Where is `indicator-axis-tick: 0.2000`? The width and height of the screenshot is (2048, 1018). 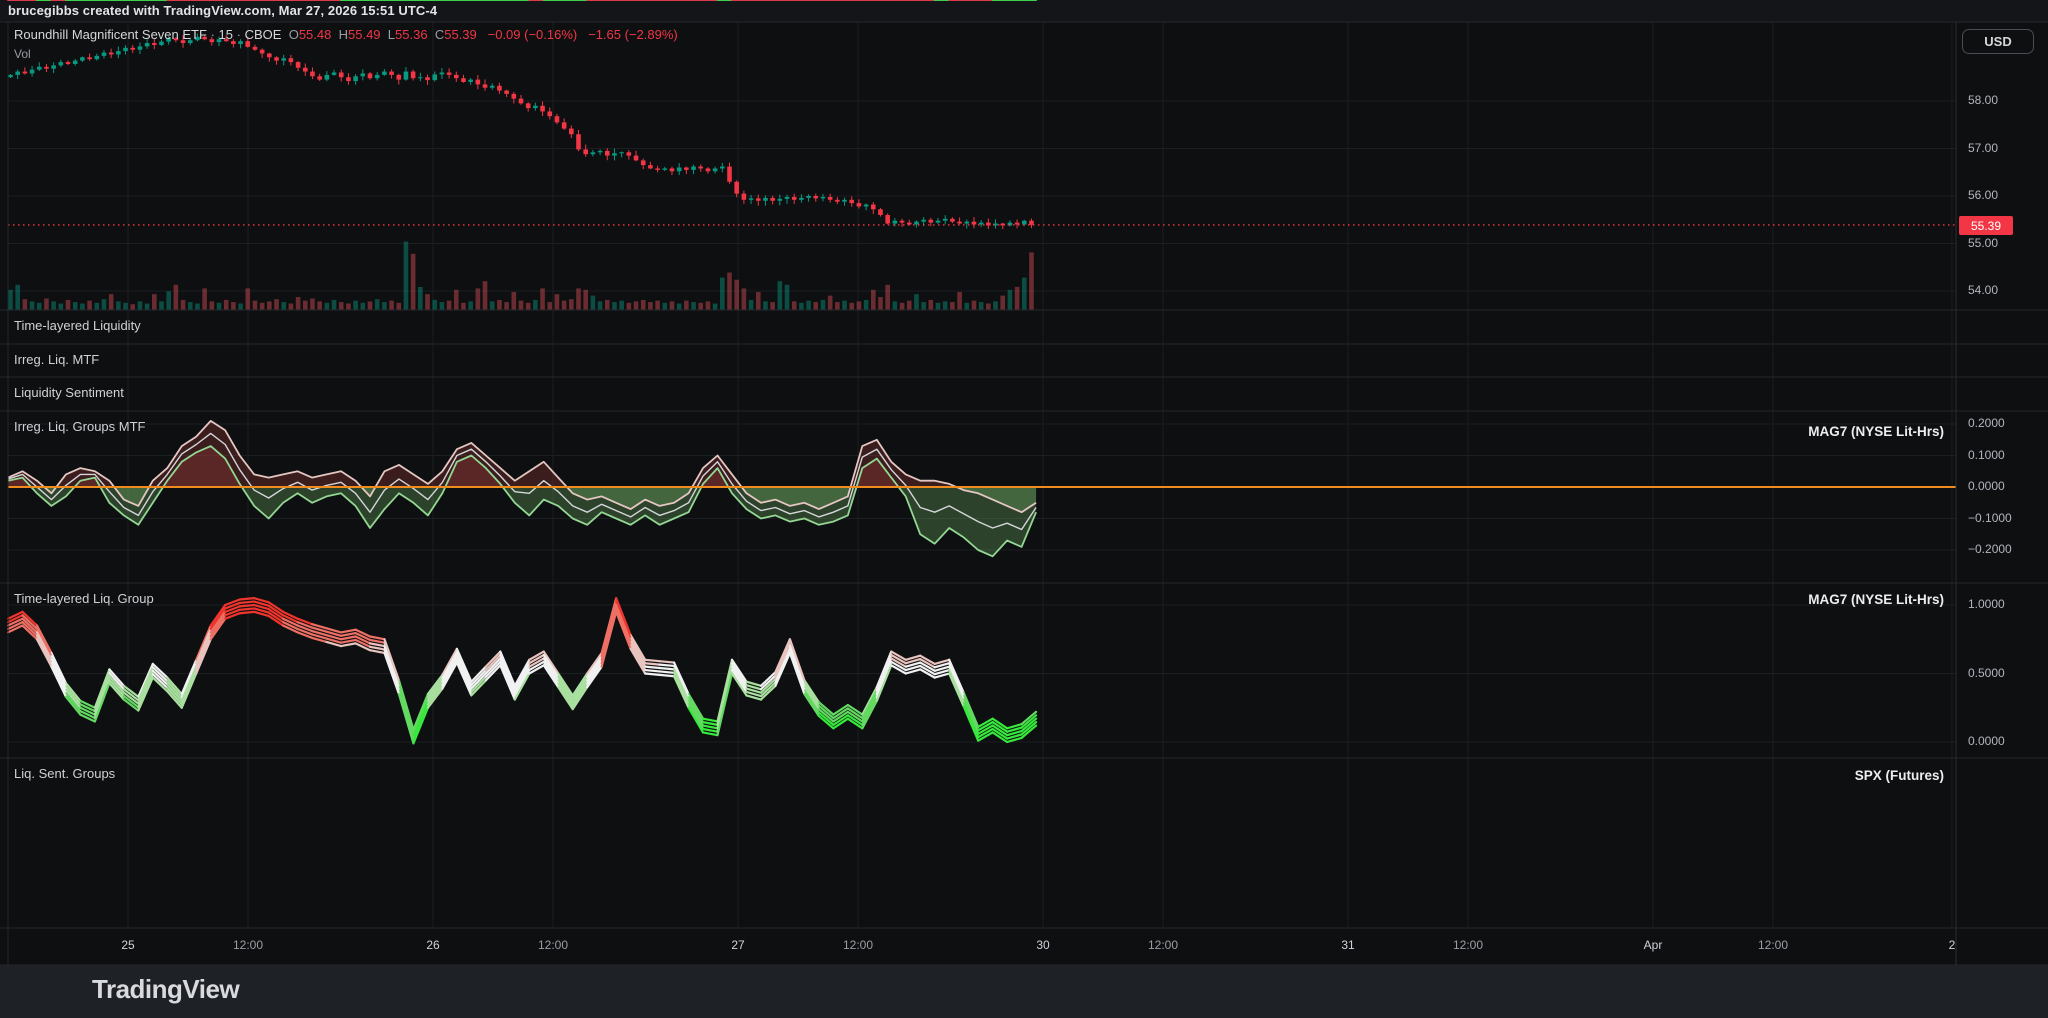 indicator-axis-tick: 0.2000 is located at coordinates (1986, 423).